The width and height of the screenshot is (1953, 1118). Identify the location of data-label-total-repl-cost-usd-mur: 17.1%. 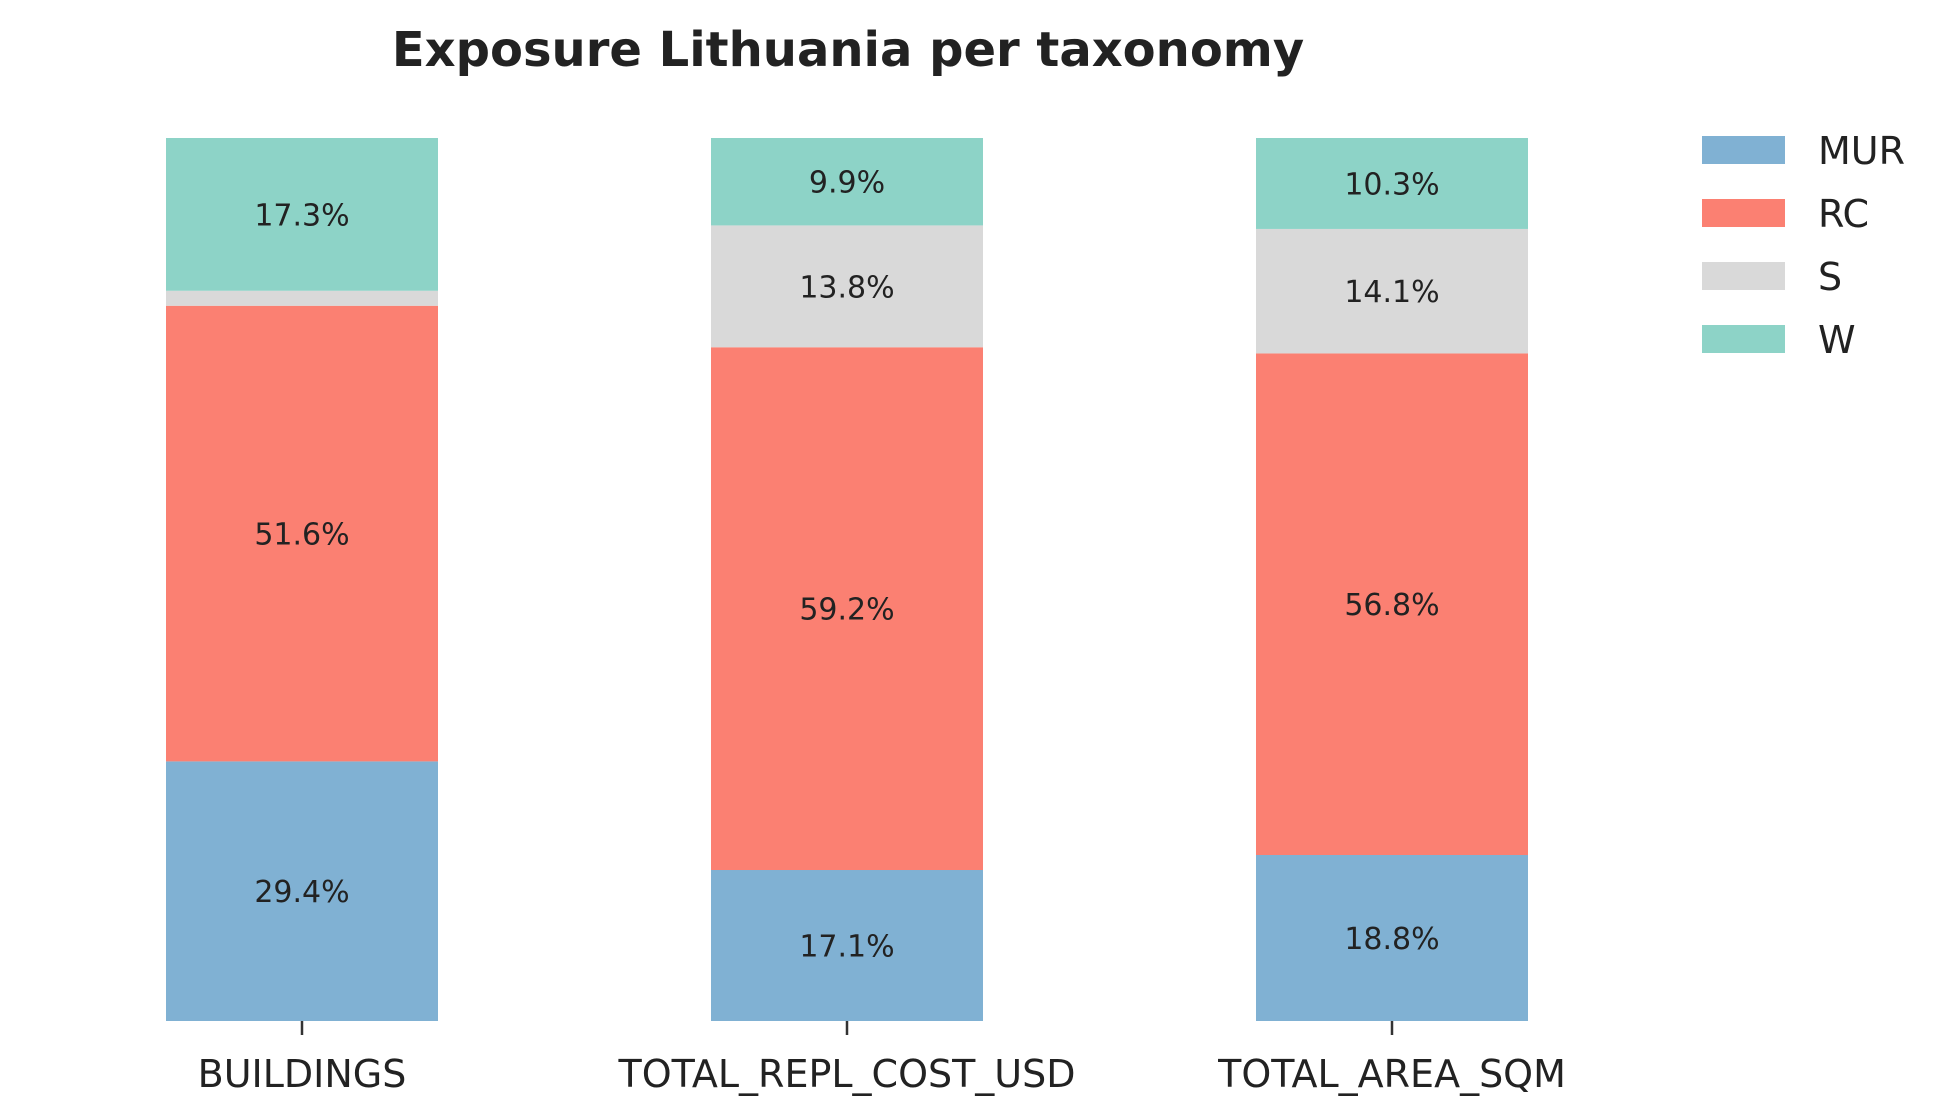
(846, 947).